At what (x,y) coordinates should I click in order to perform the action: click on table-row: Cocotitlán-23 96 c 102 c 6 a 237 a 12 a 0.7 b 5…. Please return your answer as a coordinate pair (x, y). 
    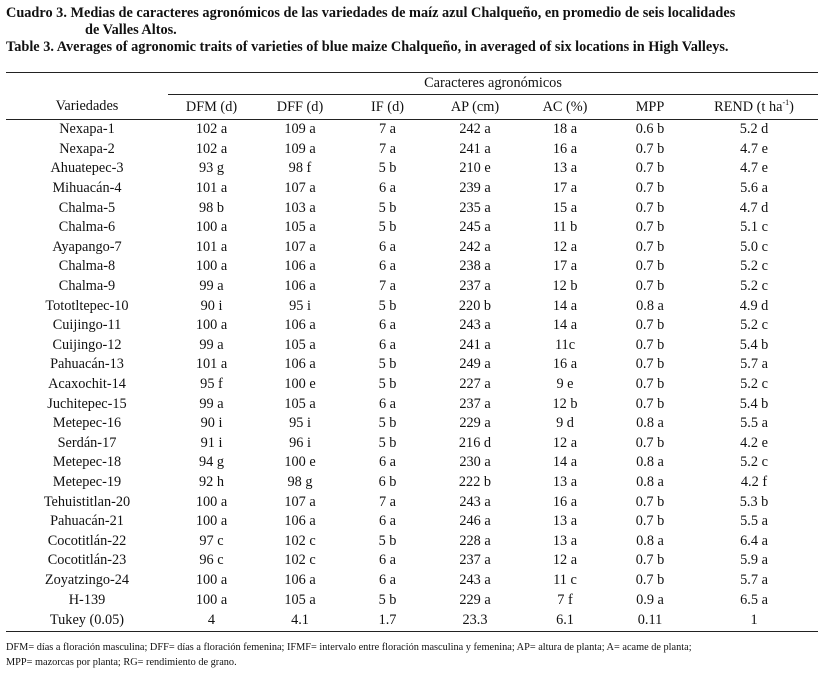
    Looking at the image, I should click on (412, 561).